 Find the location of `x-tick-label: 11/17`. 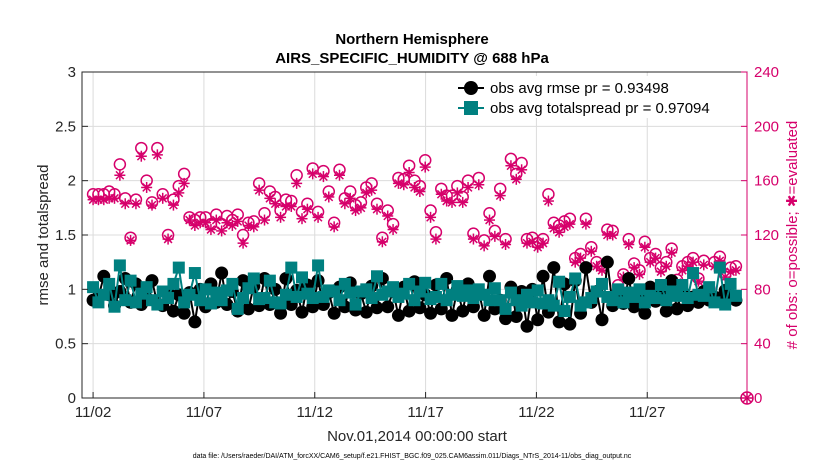

x-tick-label: 11/17 is located at coordinates (425, 412).